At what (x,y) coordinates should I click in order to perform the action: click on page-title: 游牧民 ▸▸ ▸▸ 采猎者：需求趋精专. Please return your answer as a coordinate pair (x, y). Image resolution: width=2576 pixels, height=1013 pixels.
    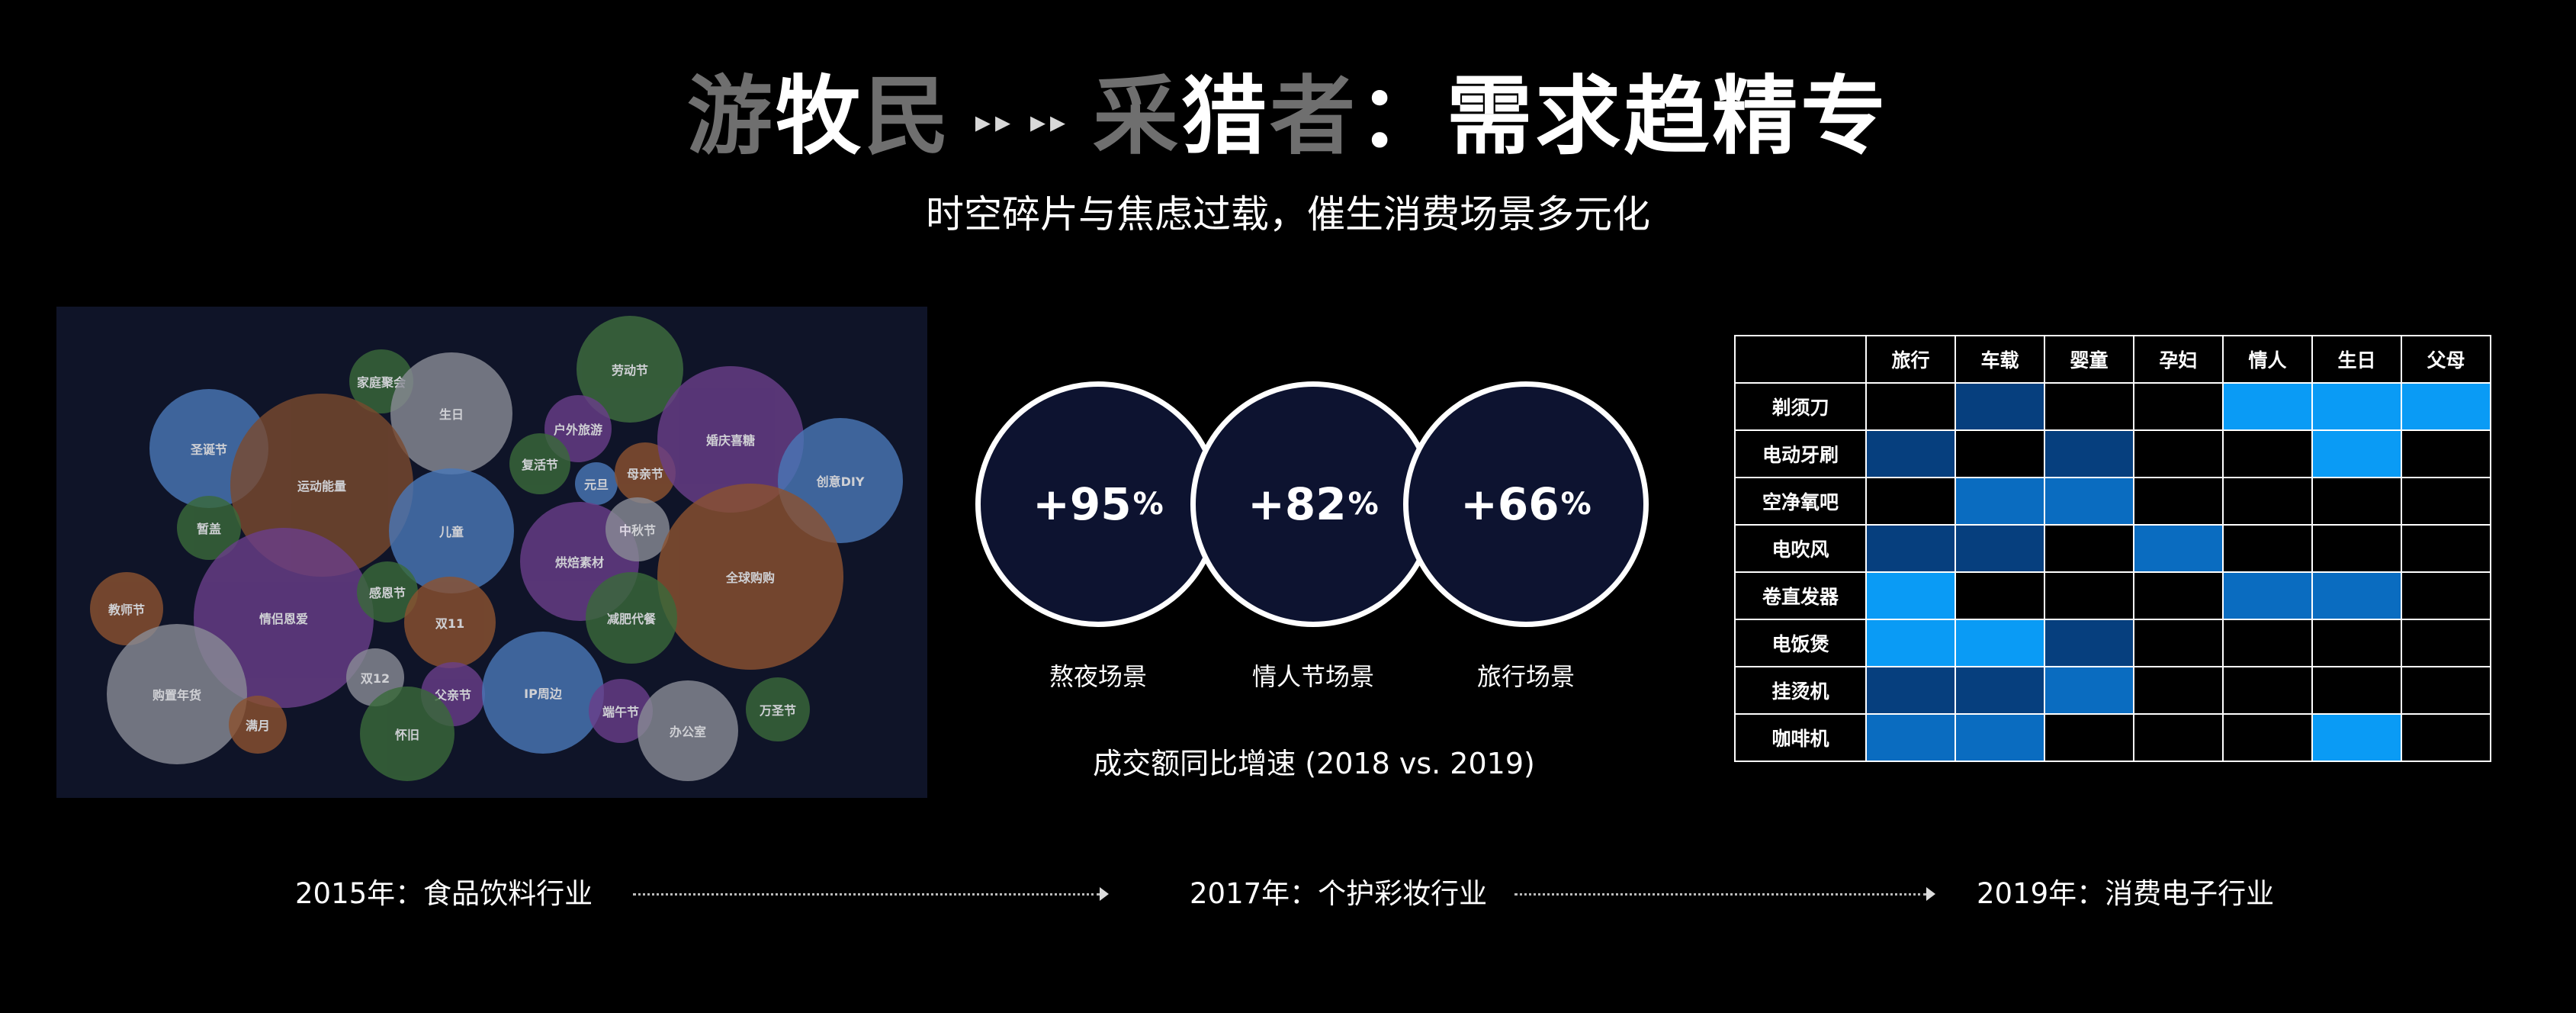
    Looking at the image, I should click on (1288, 119).